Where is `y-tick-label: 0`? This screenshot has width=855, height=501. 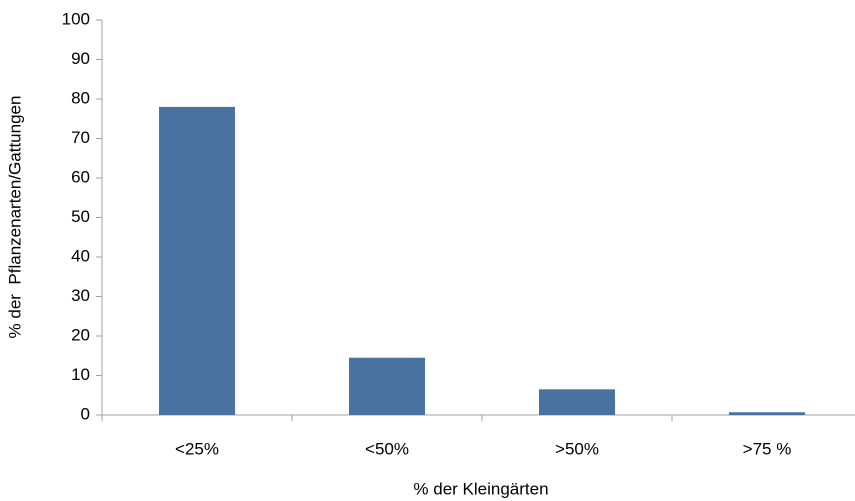 y-tick-label: 0 is located at coordinates (85, 413).